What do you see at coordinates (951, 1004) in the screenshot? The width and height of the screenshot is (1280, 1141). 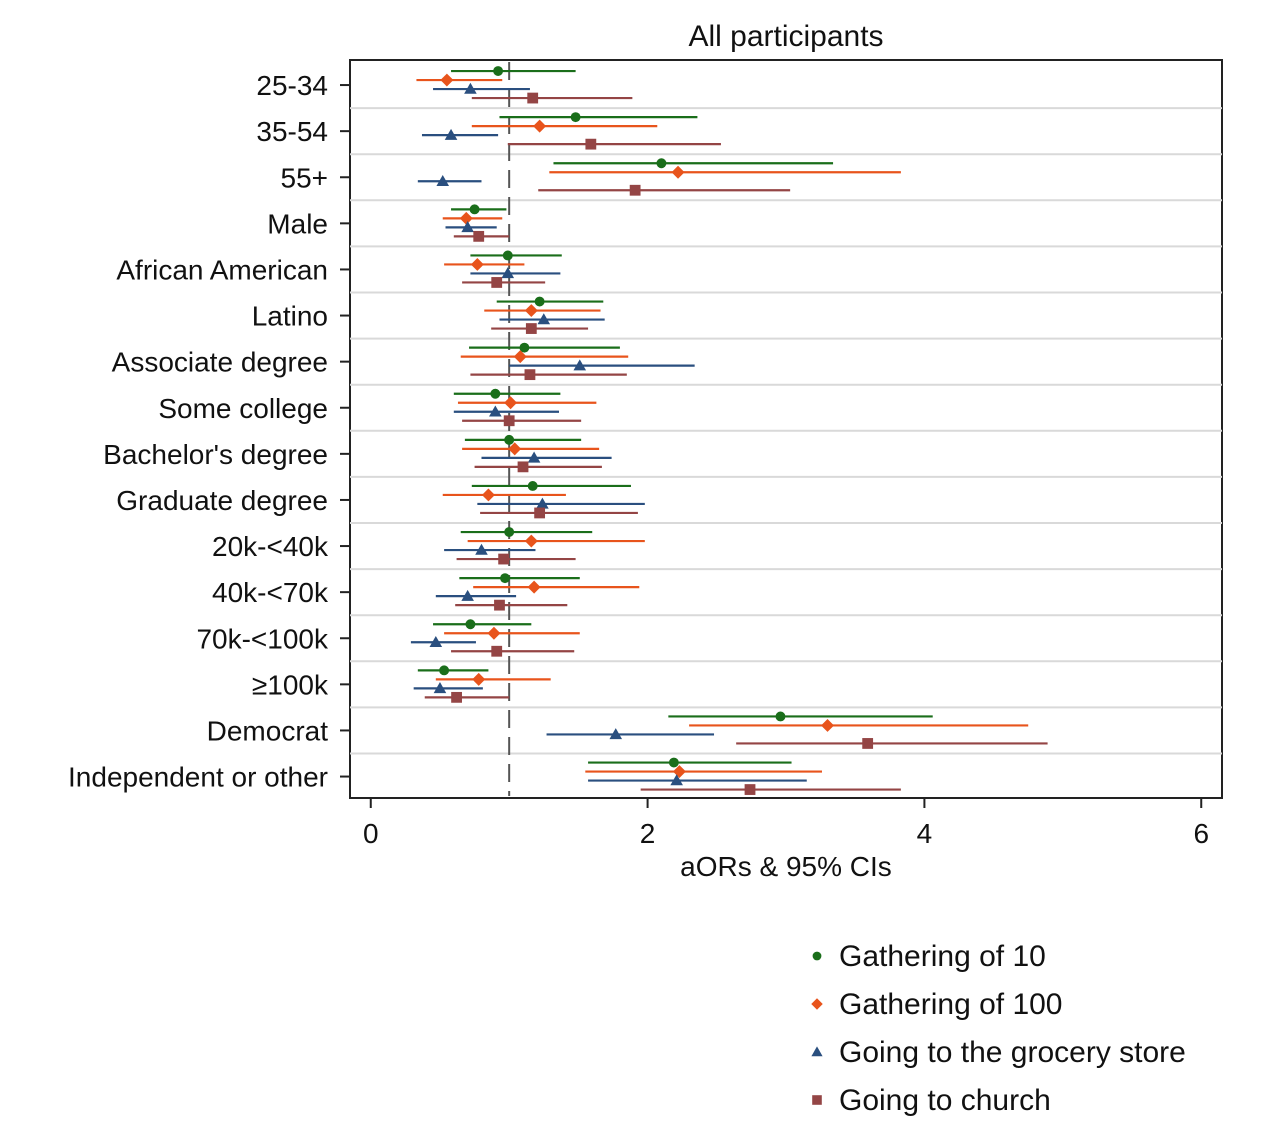 I see `legend-label-gathering-of-100: Gathering of 100` at bounding box center [951, 1004].